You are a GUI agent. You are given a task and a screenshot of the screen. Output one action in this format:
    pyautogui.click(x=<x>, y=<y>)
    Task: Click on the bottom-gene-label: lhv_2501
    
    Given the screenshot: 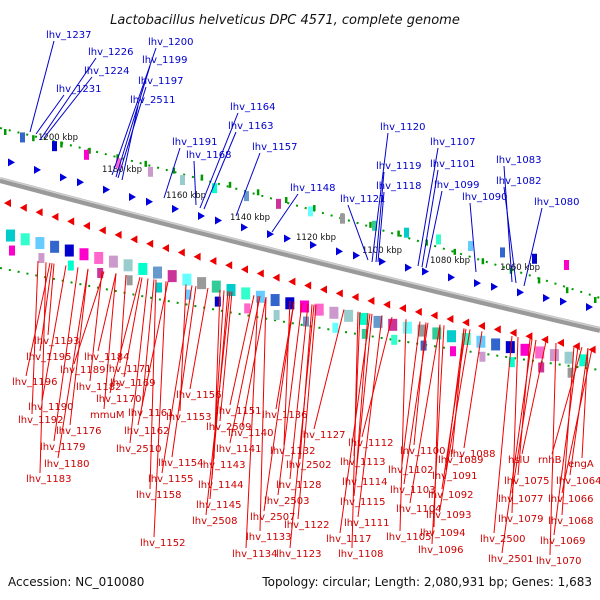 What is the action you would take?
    pyautogui.click(x=510, y=559)
    